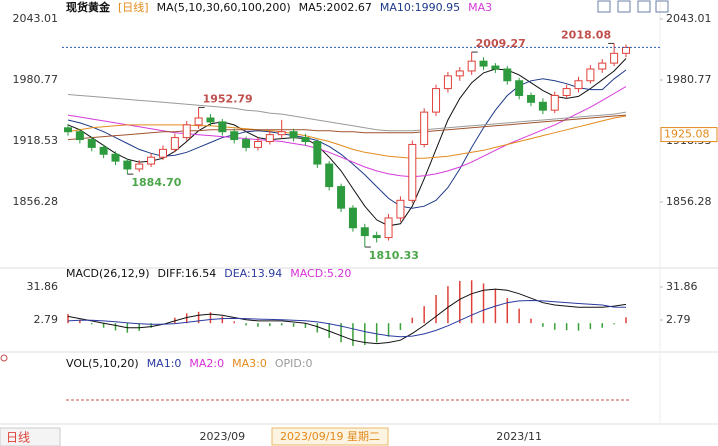 Image resolution: width=718 pixels, height=446 pixels. What do you see at coordinates (224, 7) in the screenshot?
I see `indicator: MA(5,10,30,60,100,200)` at bounding box center [224, 7].